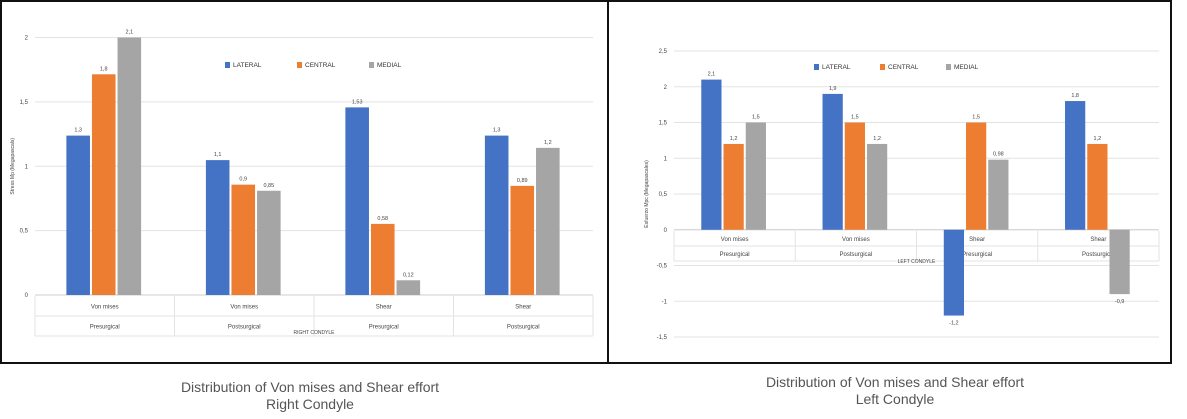 Image resolution: width=1187 pixels, height=419 pixels. I want to click on y-axis-title: Stress Mp (Megapascals), so click(13, 166).